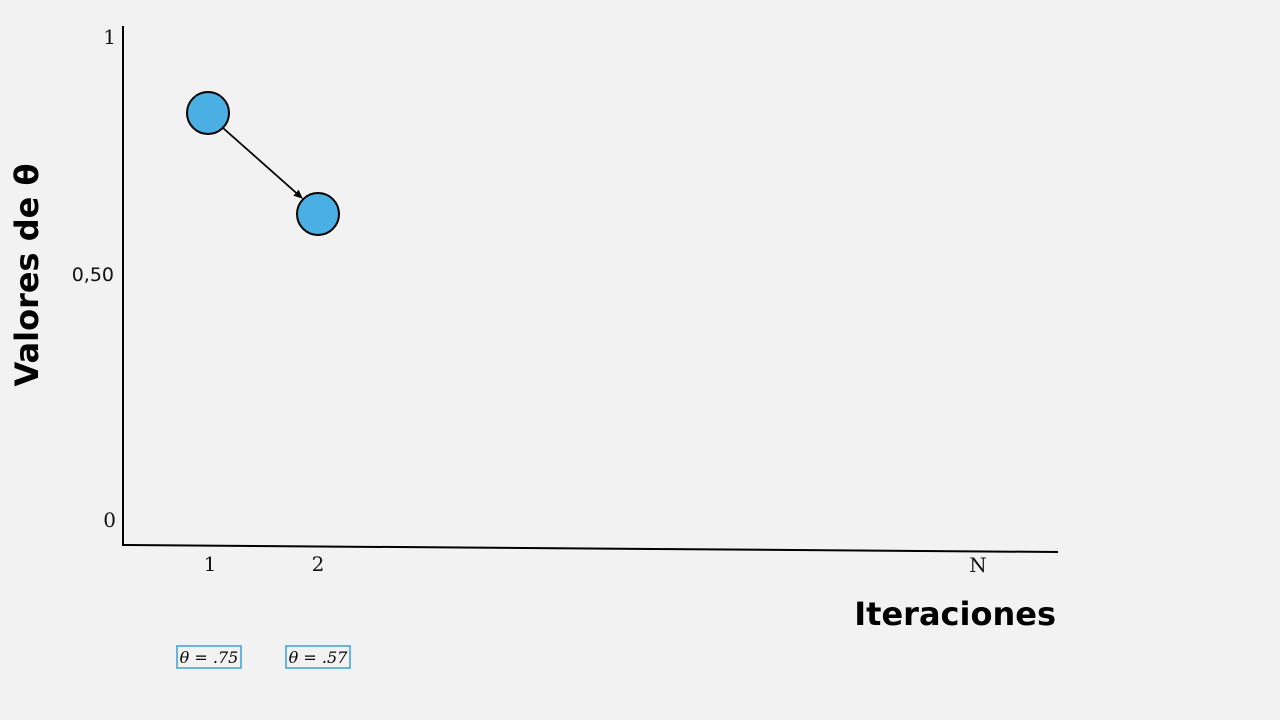 This screenshot has width=1280, height=720. What do you see at coordinates (109, 37) in the screenshot?
I see `y-tick-label-1: 1` at bounding box center [109, 37].